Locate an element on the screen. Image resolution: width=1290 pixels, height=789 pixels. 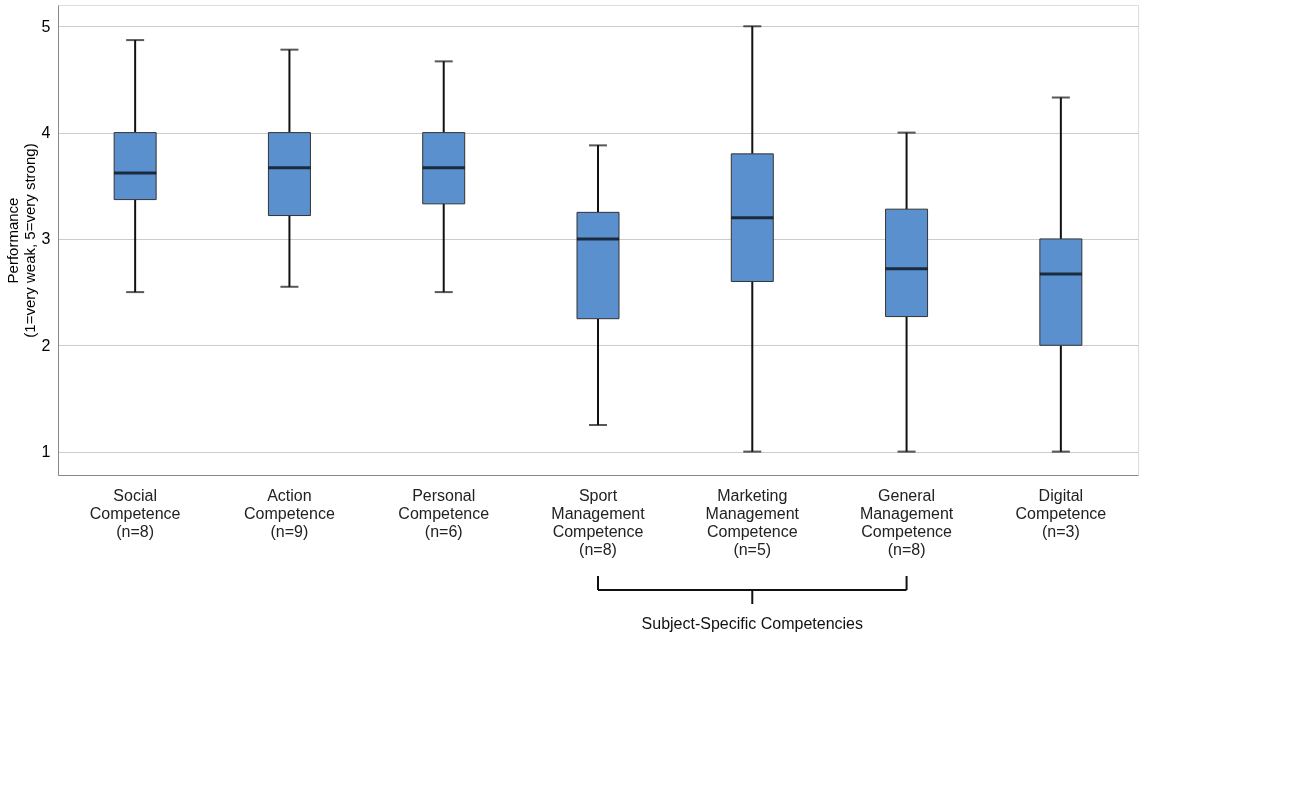
text: Subject-Specific Competencies is located at coordinates (752, 623).